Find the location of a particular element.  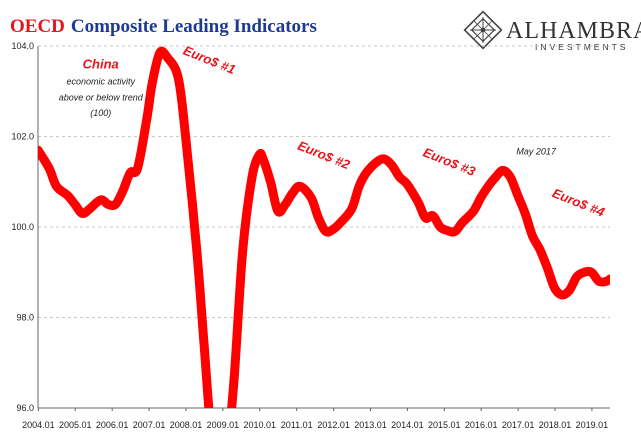

x-tick-label: 2016.01 is located at coordinates (481, 425).